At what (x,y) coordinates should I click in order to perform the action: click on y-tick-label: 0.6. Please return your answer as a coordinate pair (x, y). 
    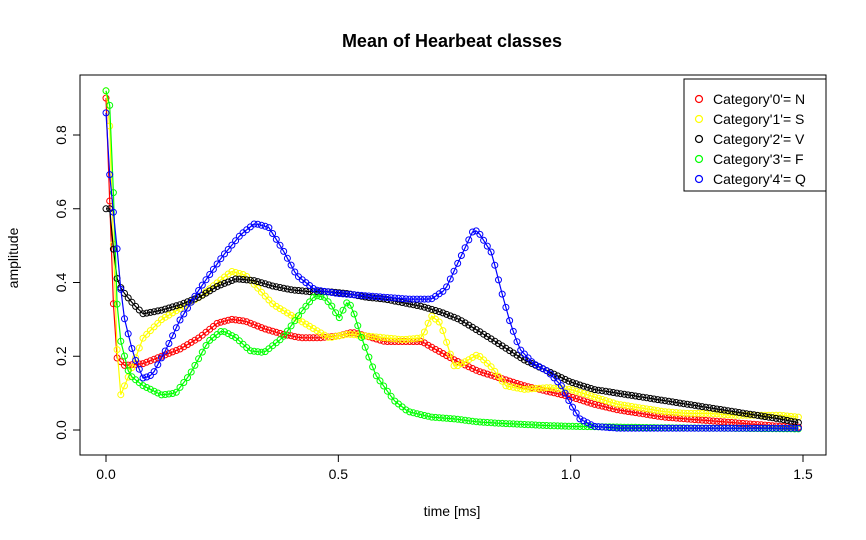
    Looking at the image, I should click on (61, 209).